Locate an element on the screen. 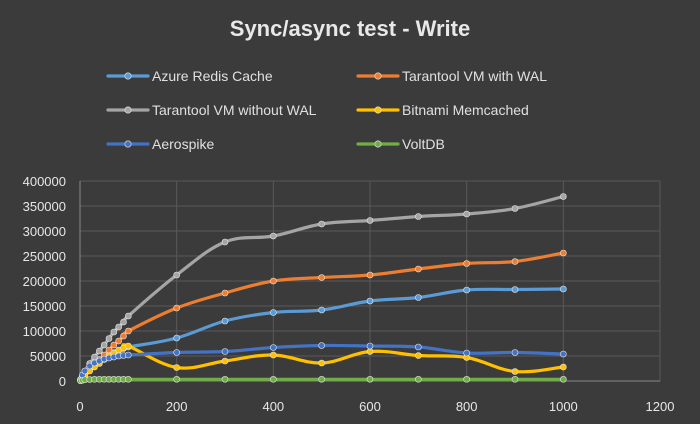 This screenshot has width=700, height=424. legend-item-tarantool-vm-with-wal: Tarantool VM with WAL is located at coordinates (451, 76).